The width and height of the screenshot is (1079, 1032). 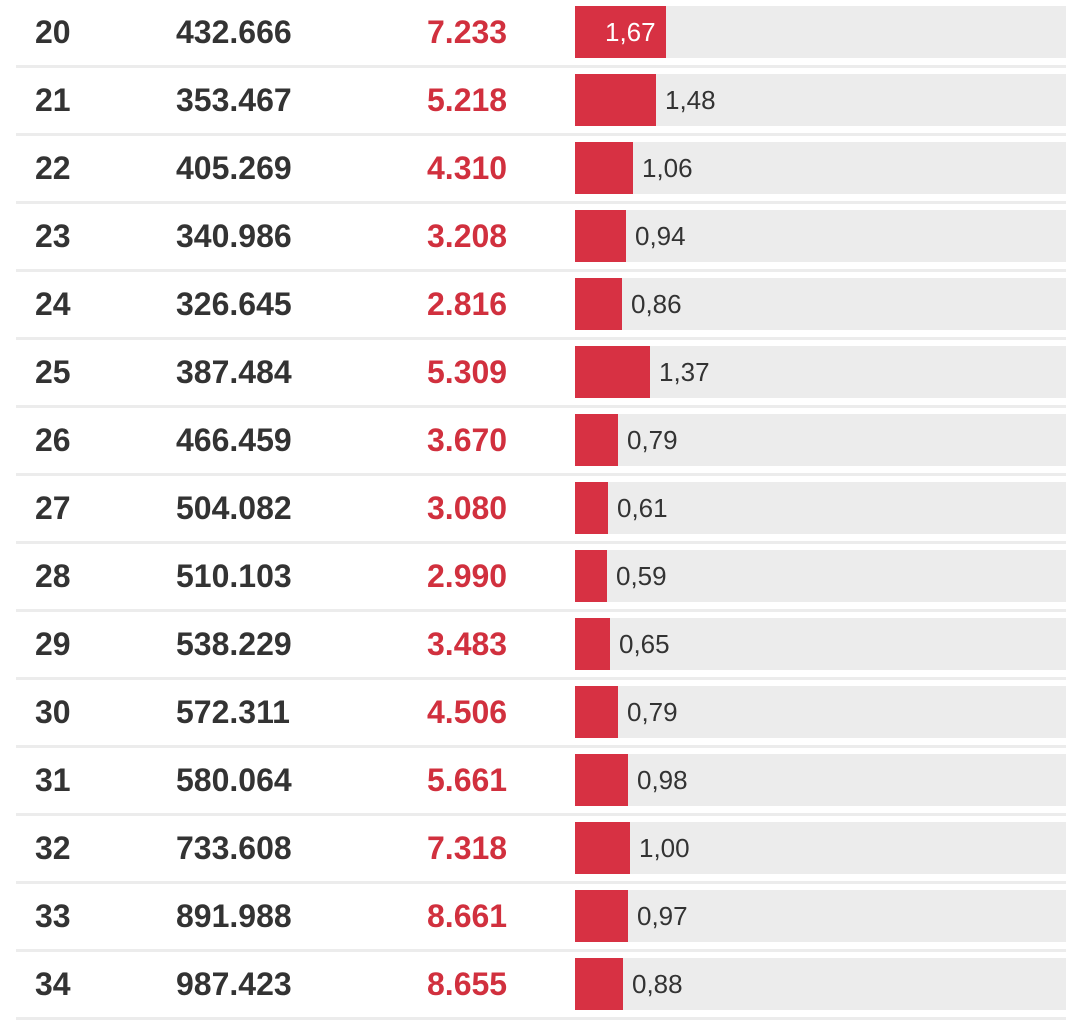 What do you see at coordinates (541, 578) in the screenshot?
I see `table-row: 28 510.103 2.990 0,59` at bounding box center [541, 578].